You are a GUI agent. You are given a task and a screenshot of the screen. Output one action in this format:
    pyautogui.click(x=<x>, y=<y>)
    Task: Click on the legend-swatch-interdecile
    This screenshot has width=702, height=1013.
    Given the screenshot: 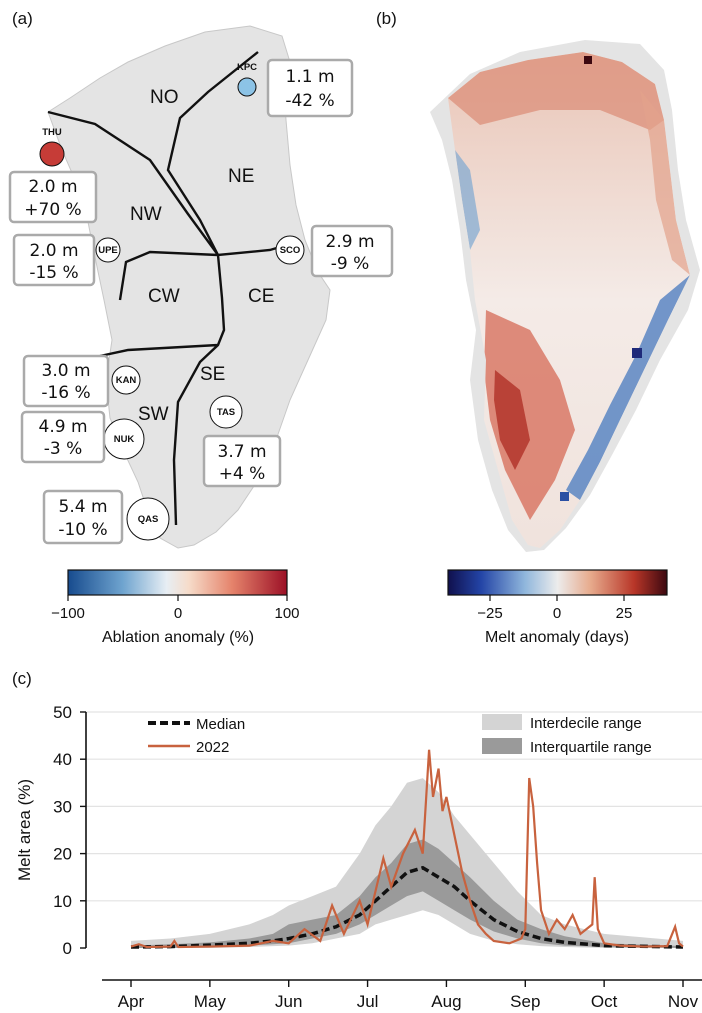 What is the action you would take?
    pyautogui.click(x=502, y=722)
    